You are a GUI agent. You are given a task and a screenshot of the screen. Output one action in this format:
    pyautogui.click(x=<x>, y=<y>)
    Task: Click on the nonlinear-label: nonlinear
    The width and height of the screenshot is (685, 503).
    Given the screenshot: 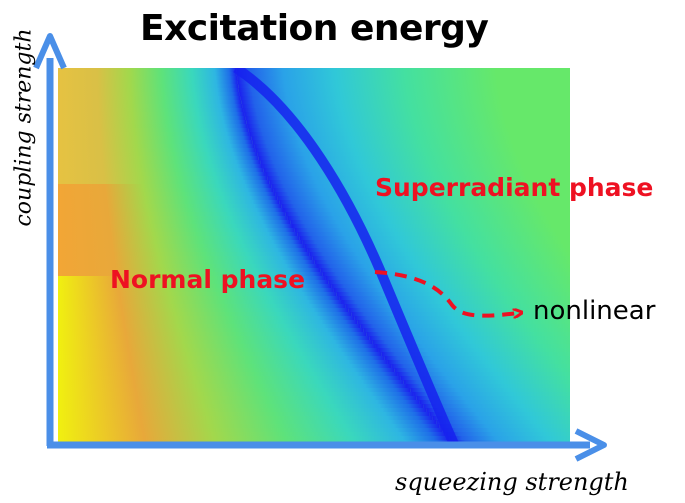 What is the action you would take?
    pyautogui.click(x=594, y=311)
    